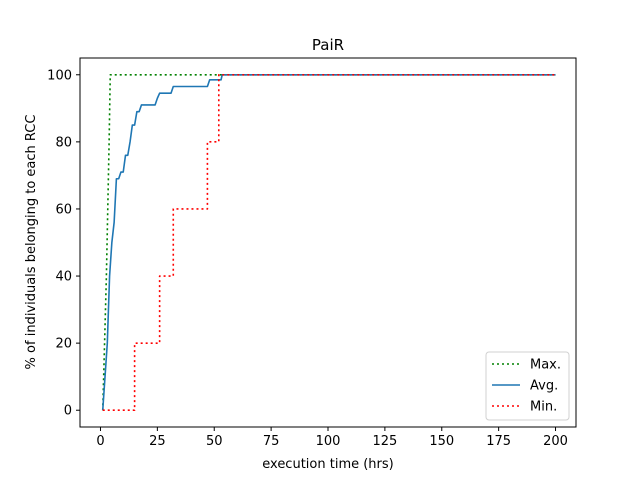  I want to click on x-tick-label: 0, so click(100, 441).